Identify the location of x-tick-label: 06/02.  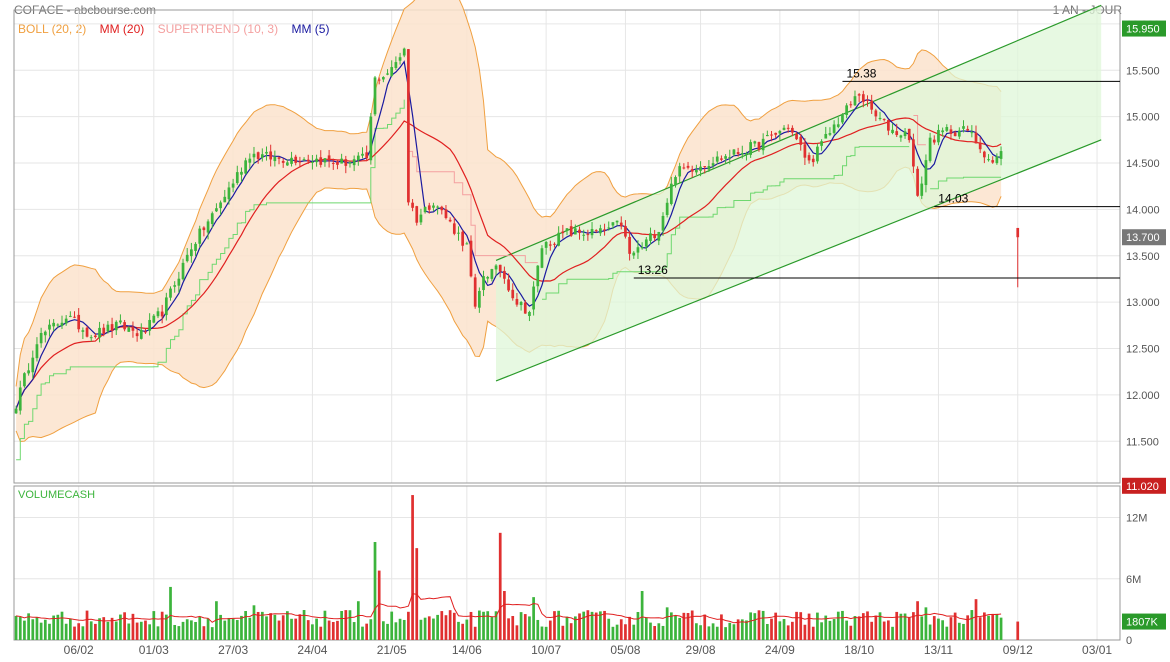
(79, 650).